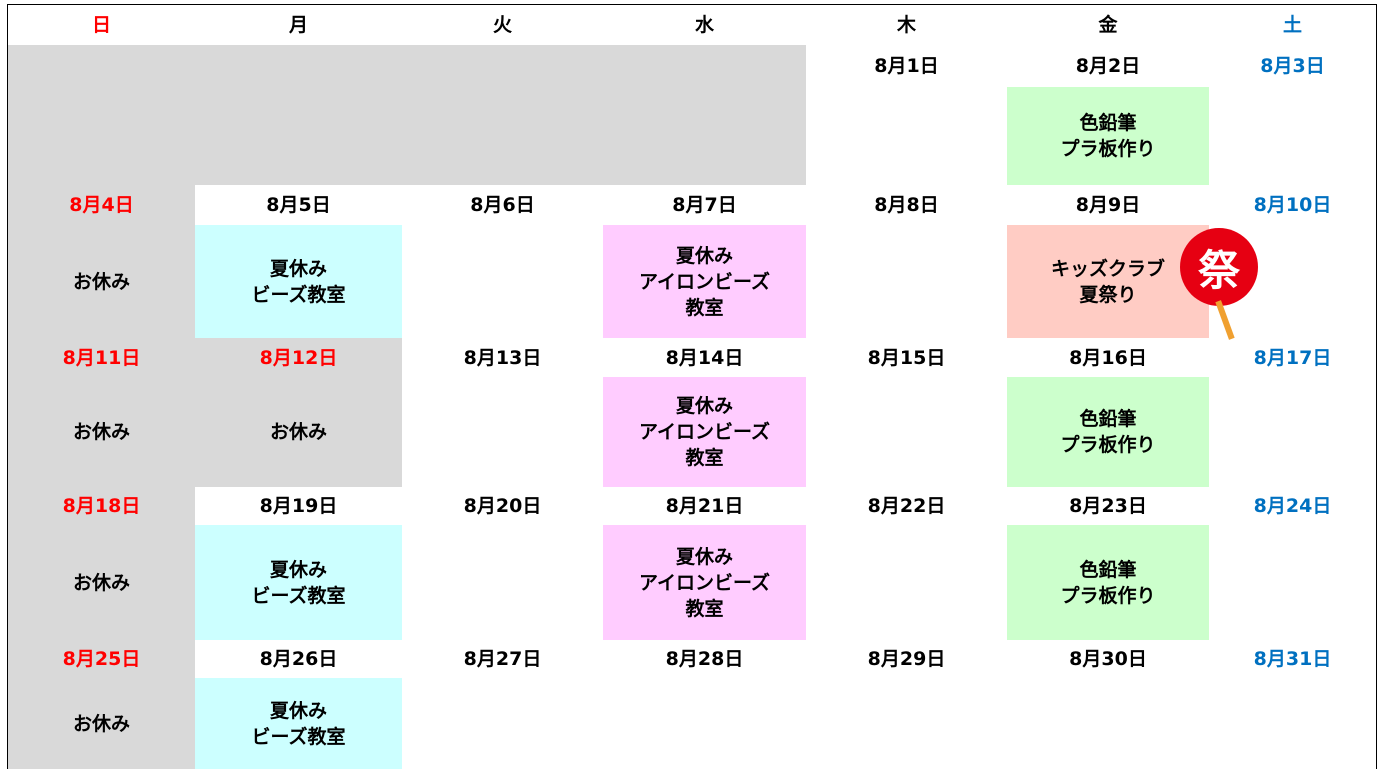 This screenshot has width=1381, height=769. Describe the element at coordinates (704, 506) in the screenshot. I see `date: 8月21日` at that location.